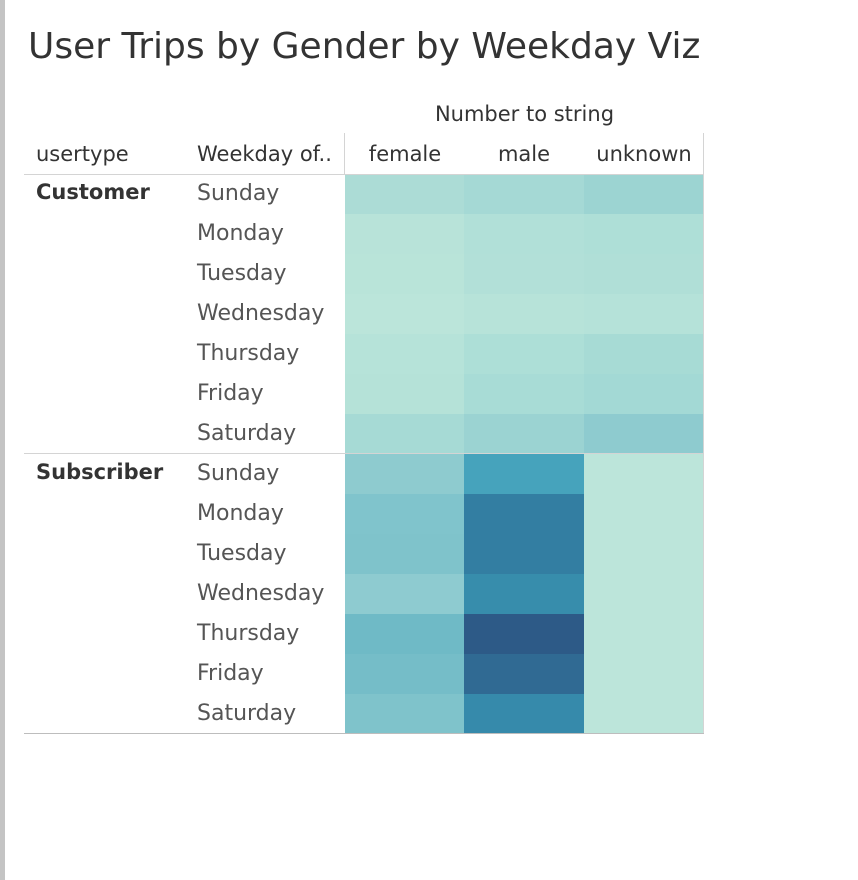  Describe the element at coordinates (404, 514) in the screenshot. I see `heatmap-cell-subscriber-monday-female` at that location.